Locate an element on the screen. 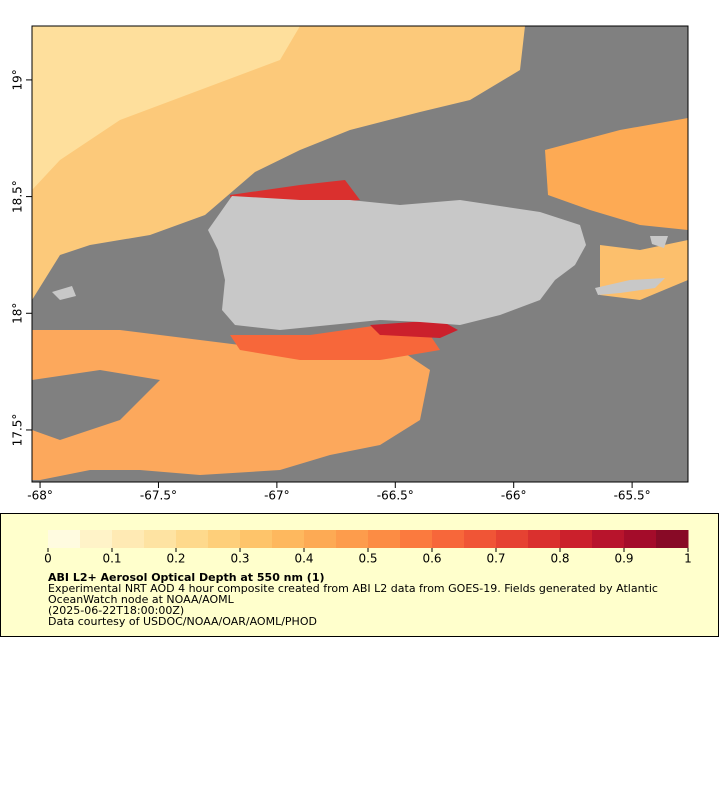  x-tick-label: -67° is located at coordinates (277, 496).